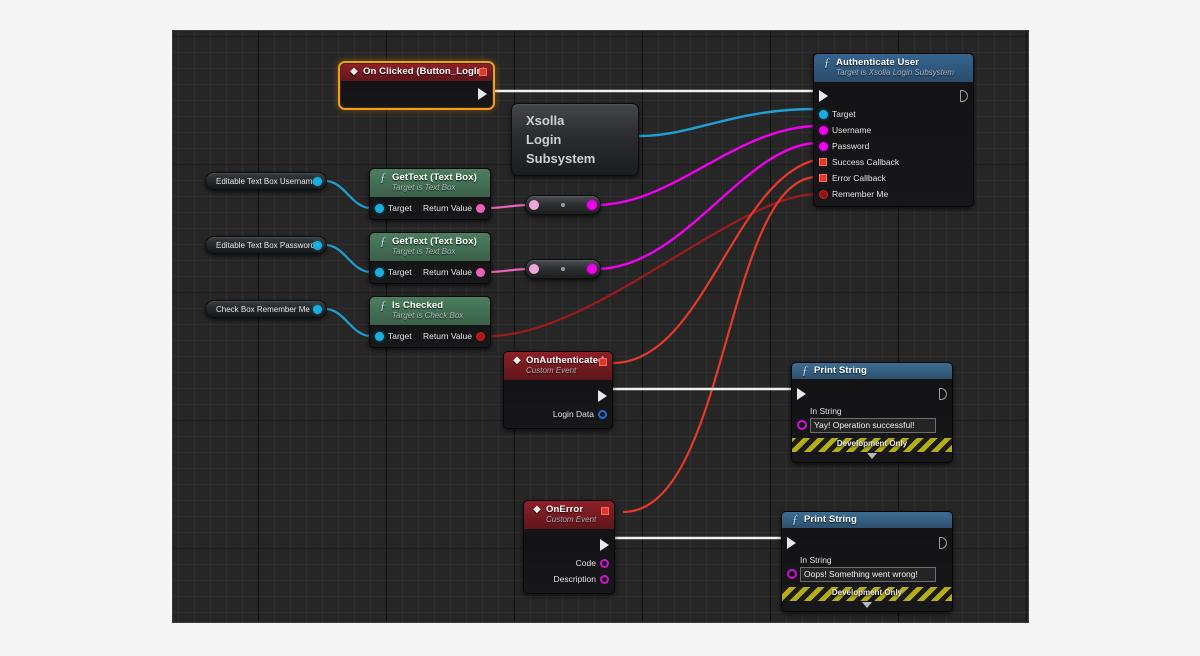  What do you see at coordinates (418, 305) in the screenshot?
I see `node-title: Is Checked` at bounding box center [418, 305].